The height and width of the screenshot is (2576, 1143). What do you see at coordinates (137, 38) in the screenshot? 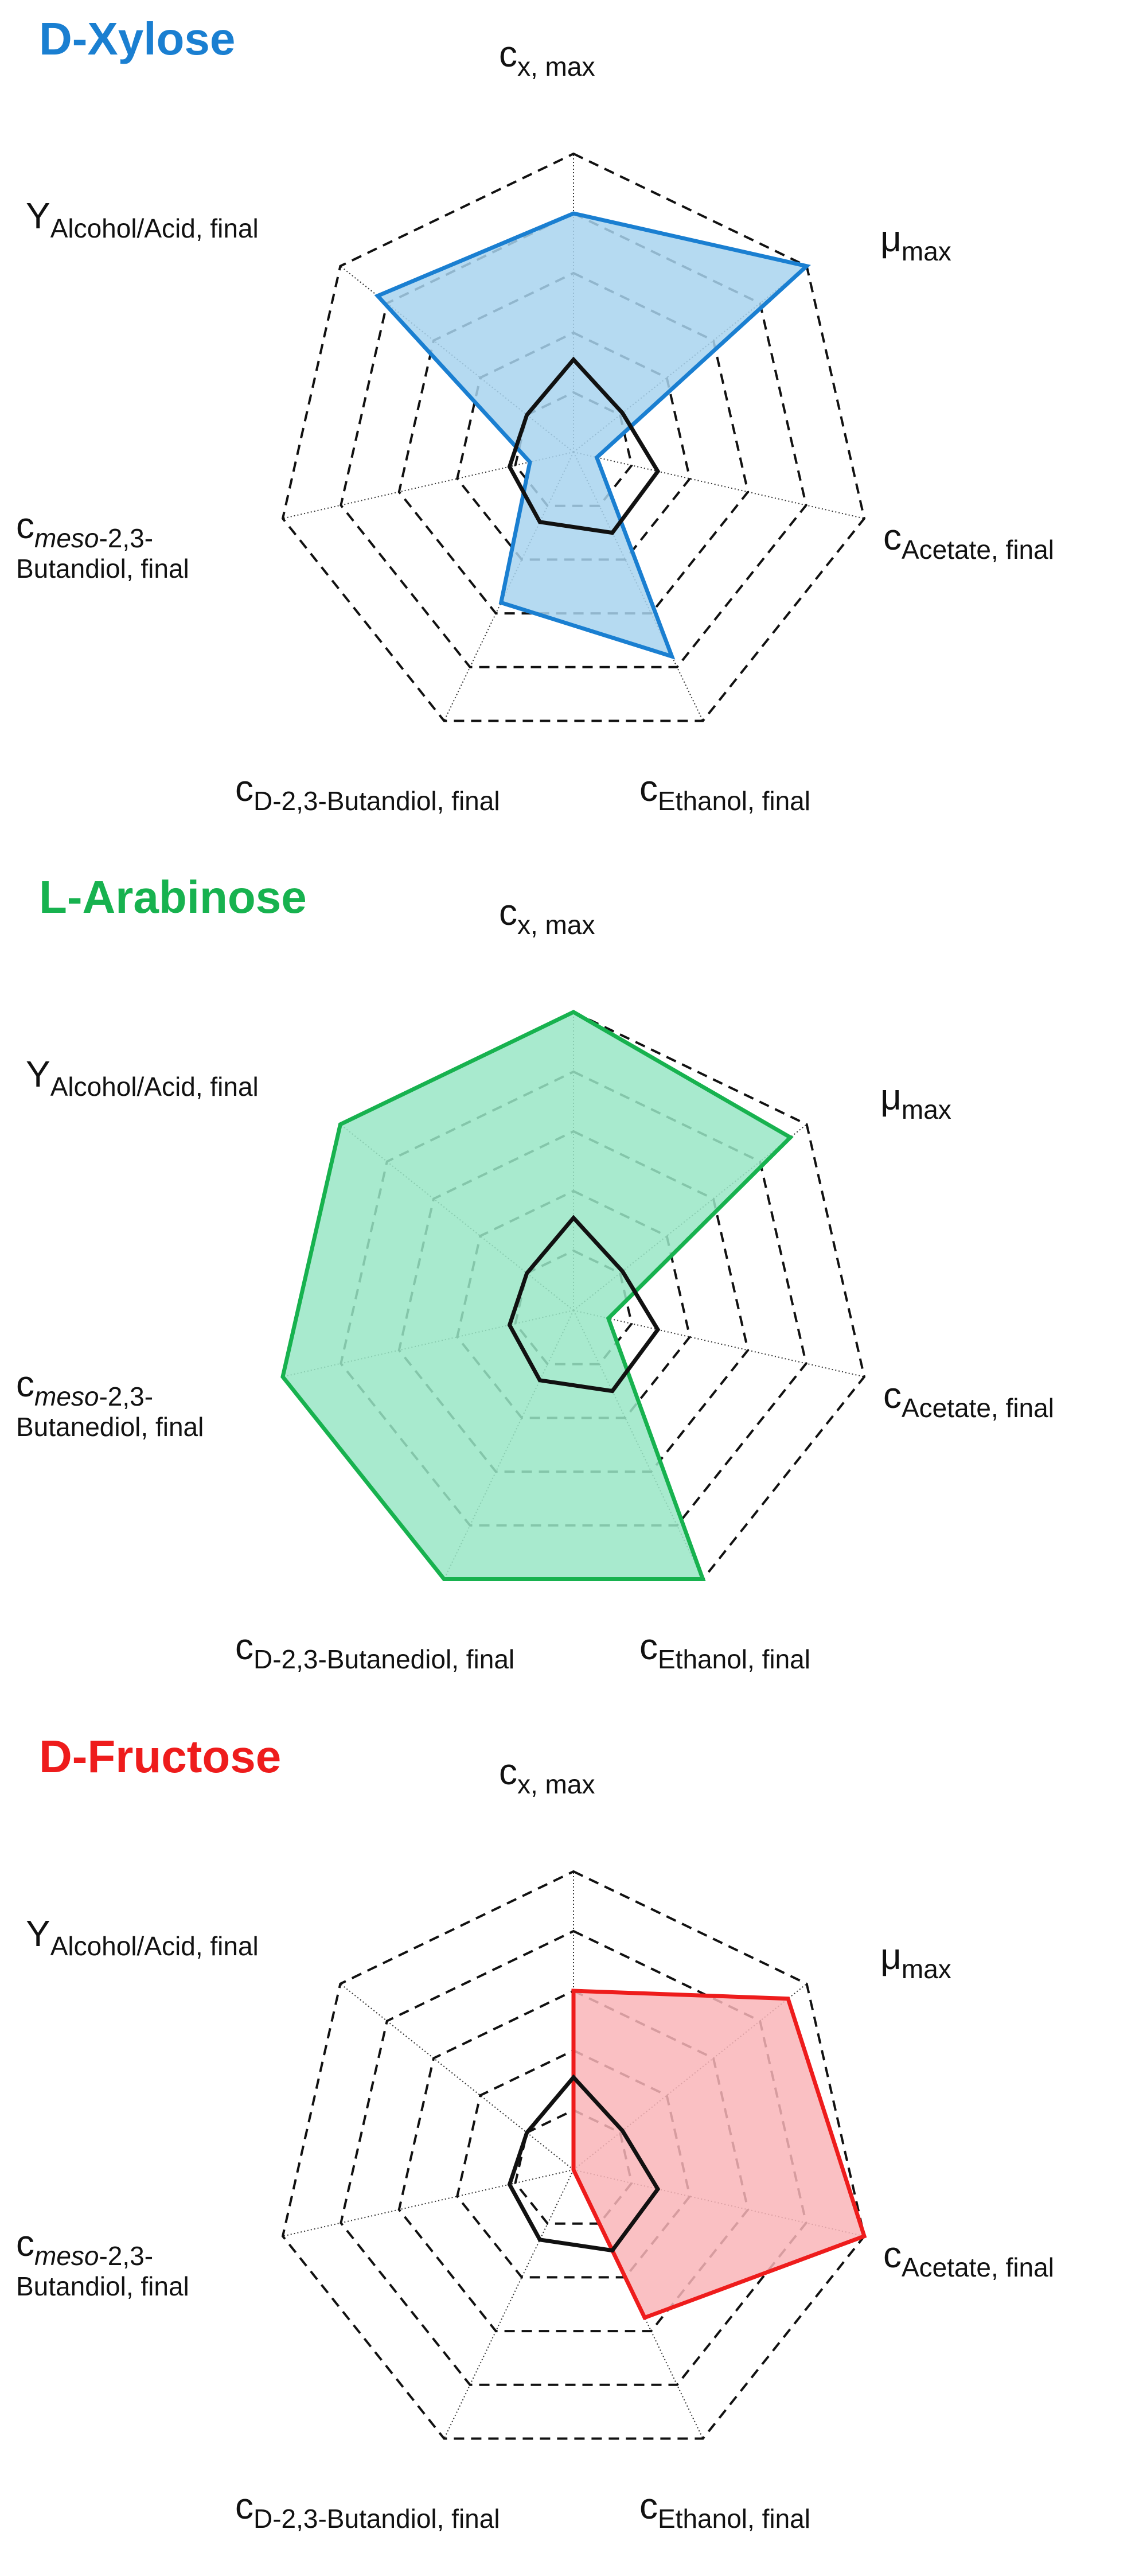
I see `chart-title: D-Xylose` at bounding box center [137, 38].